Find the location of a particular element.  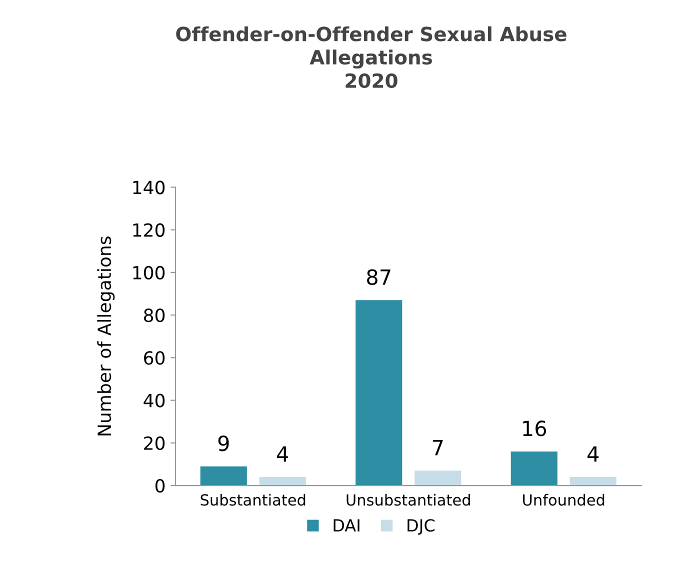

x-tick-label: Unsubstantiated is located at coordinates (408, 500).